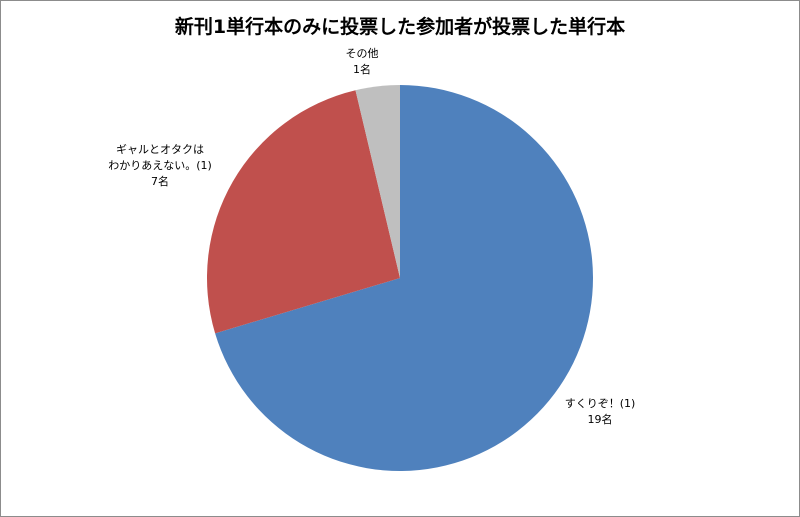  I want to click on category-label: ギャルとオタクは わかりあえない。(1), so click(160, 157).